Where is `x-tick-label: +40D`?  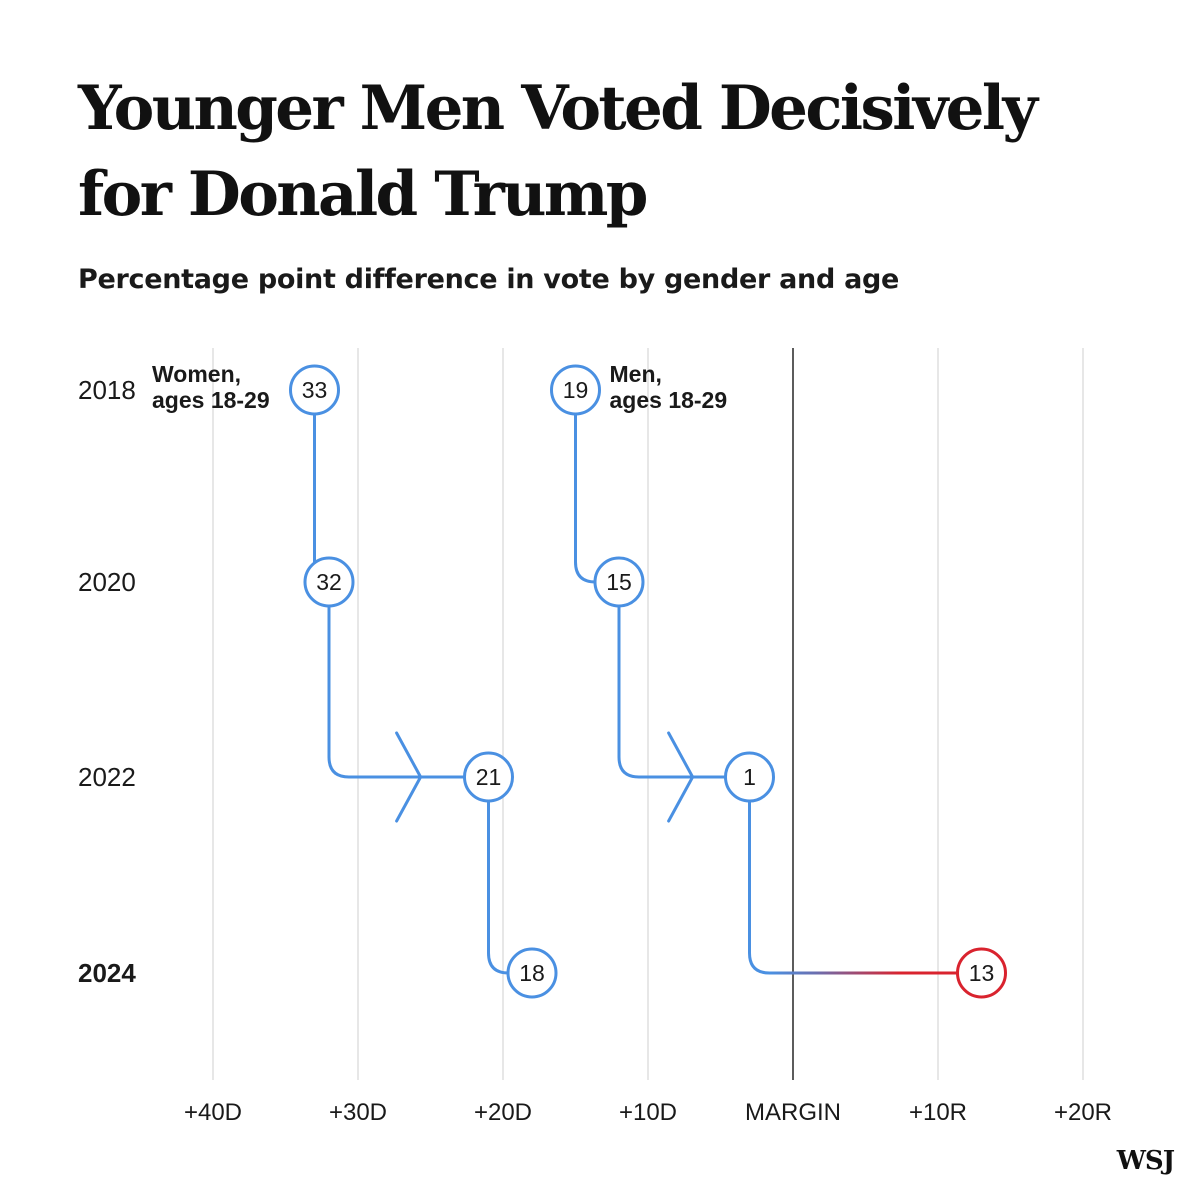
x-tick-label: +40D is located at coordinates (213, 1112).